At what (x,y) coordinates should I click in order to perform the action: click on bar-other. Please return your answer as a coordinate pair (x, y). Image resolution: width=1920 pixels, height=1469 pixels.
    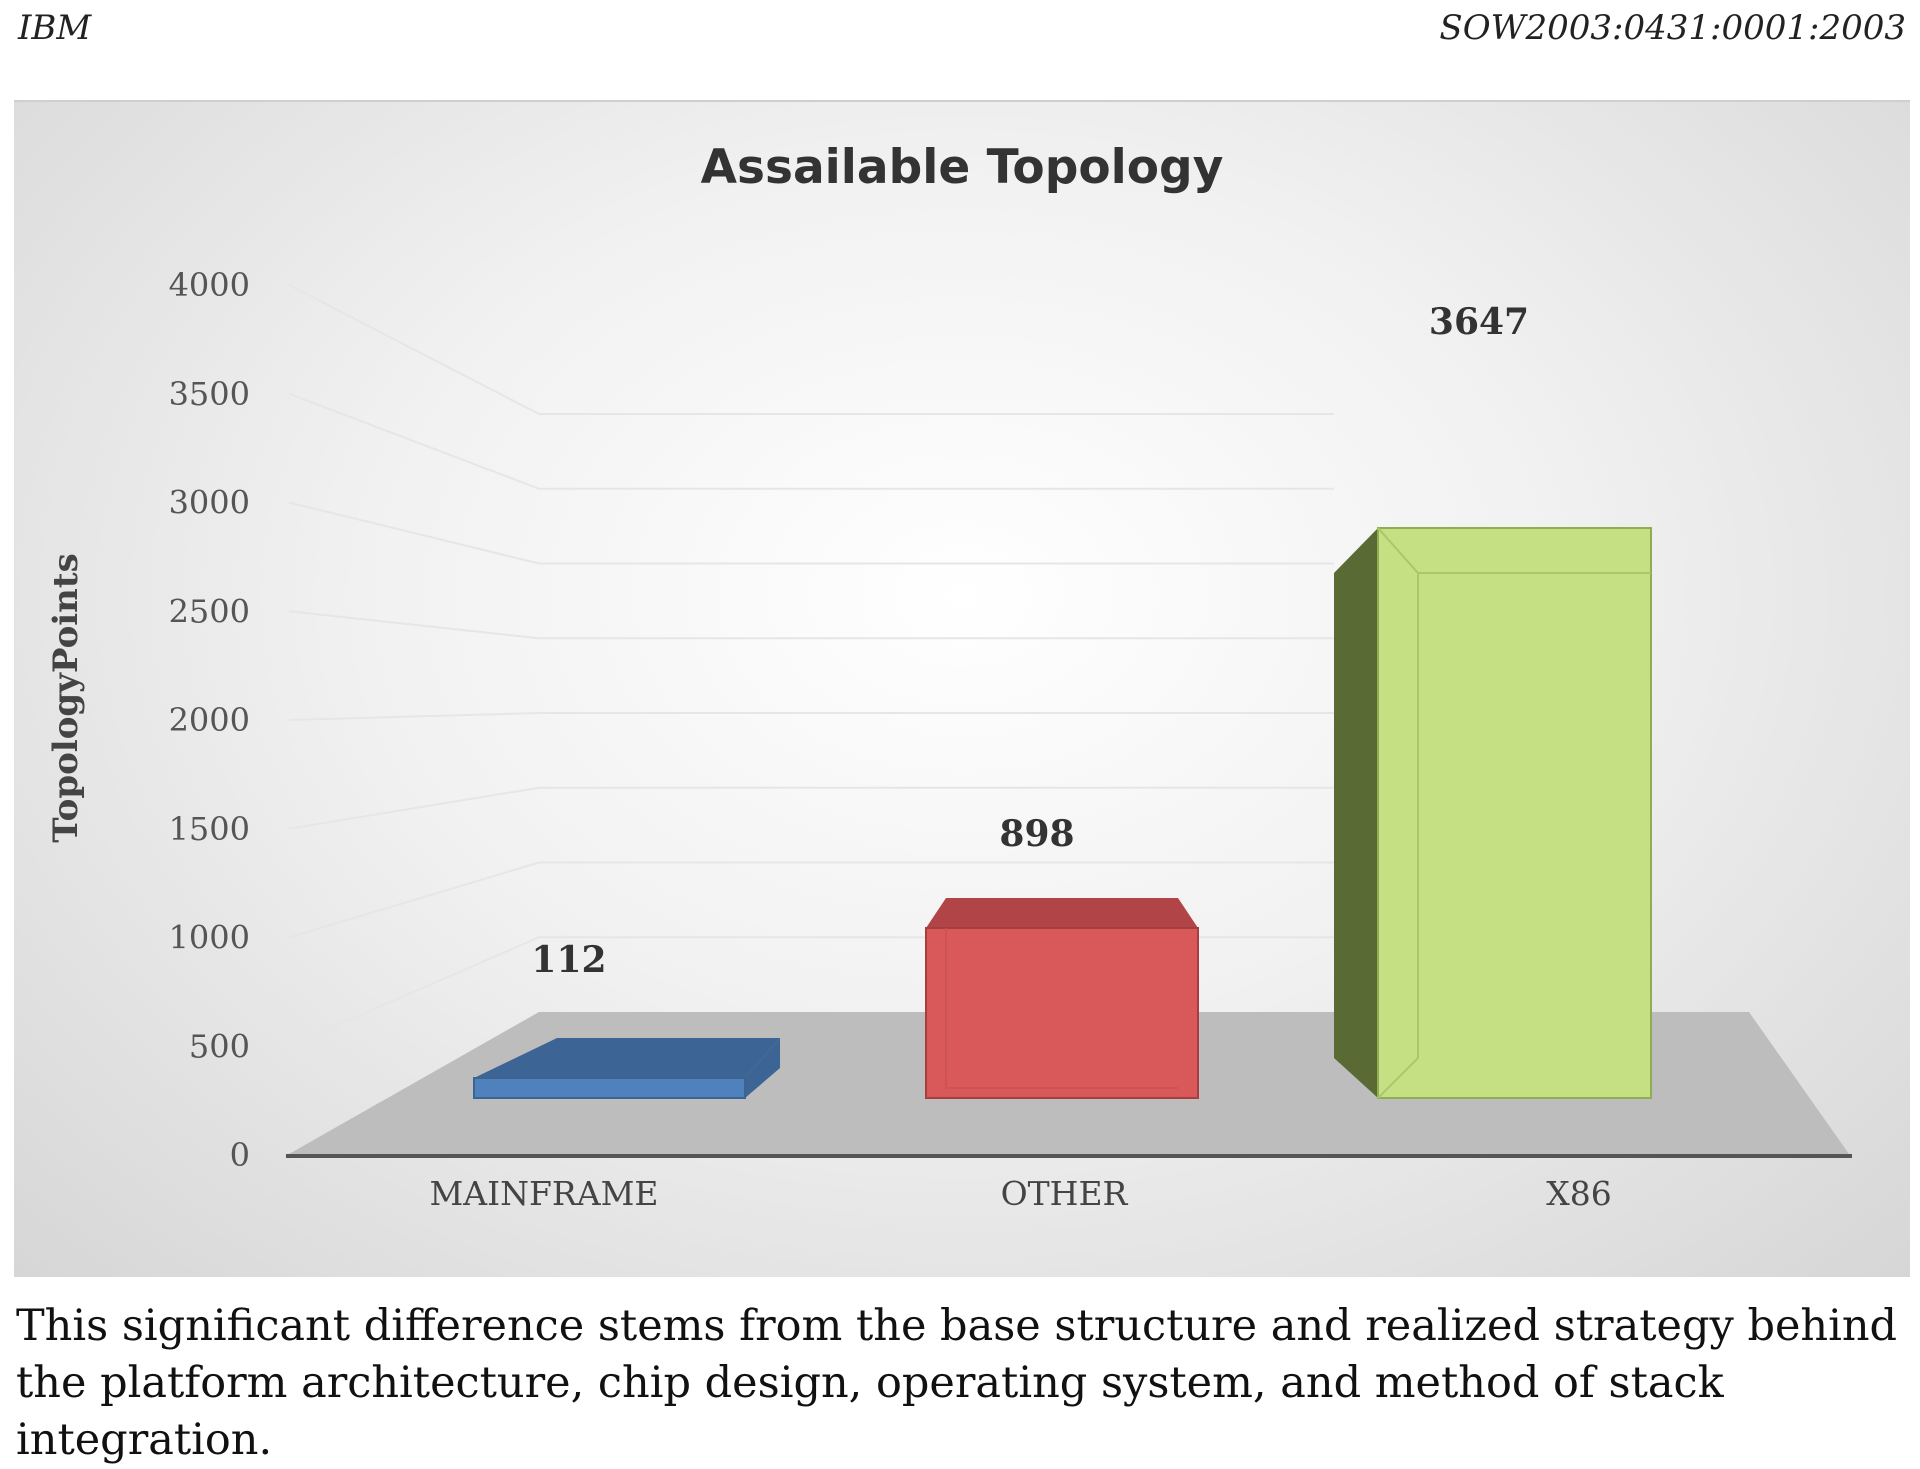
    Looking at the image, I should click on (1062, 1013).